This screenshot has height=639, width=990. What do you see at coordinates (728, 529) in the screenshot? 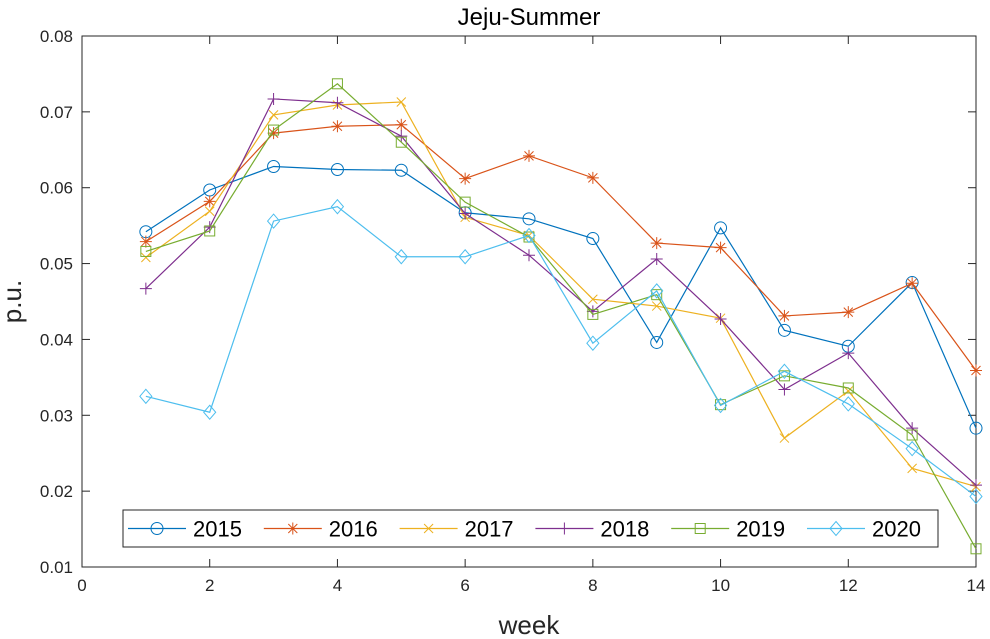
I see `legend-entry-2019: 2019` at bounding box center [728, 529].